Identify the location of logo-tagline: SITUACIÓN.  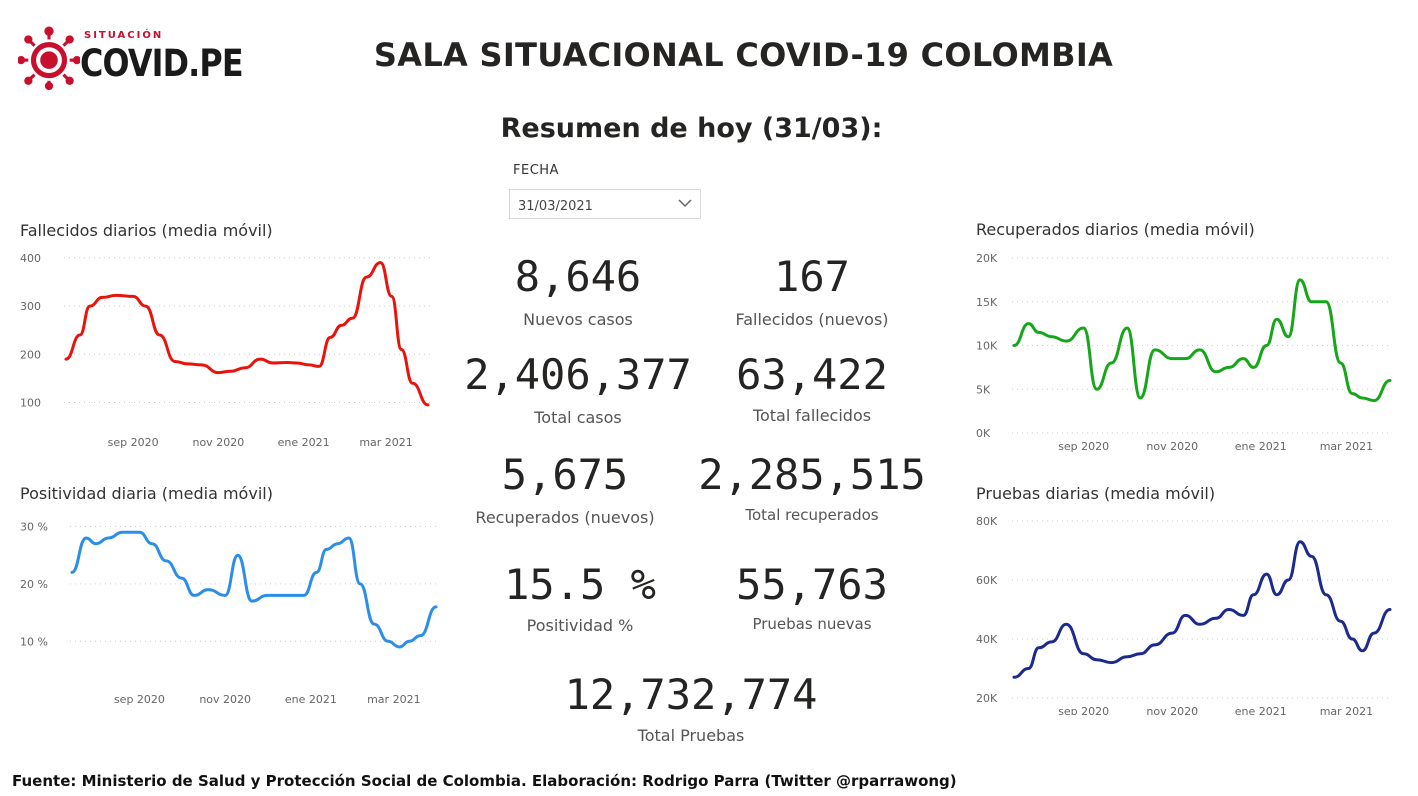
(124, 35).